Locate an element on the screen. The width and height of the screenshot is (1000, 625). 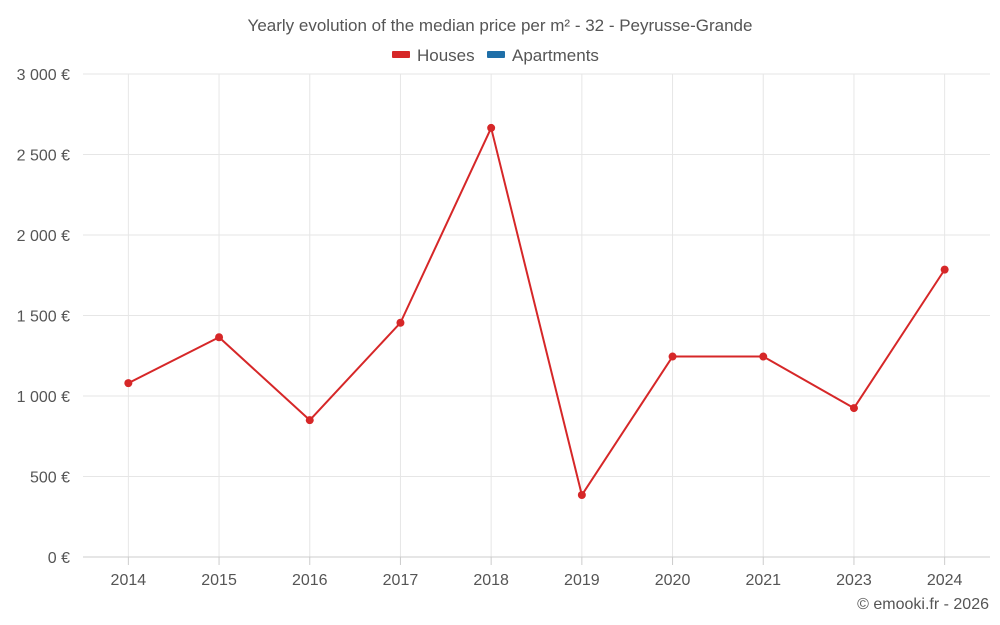
y-tick-label: 1 500 € is located at coordinates (43, 317).